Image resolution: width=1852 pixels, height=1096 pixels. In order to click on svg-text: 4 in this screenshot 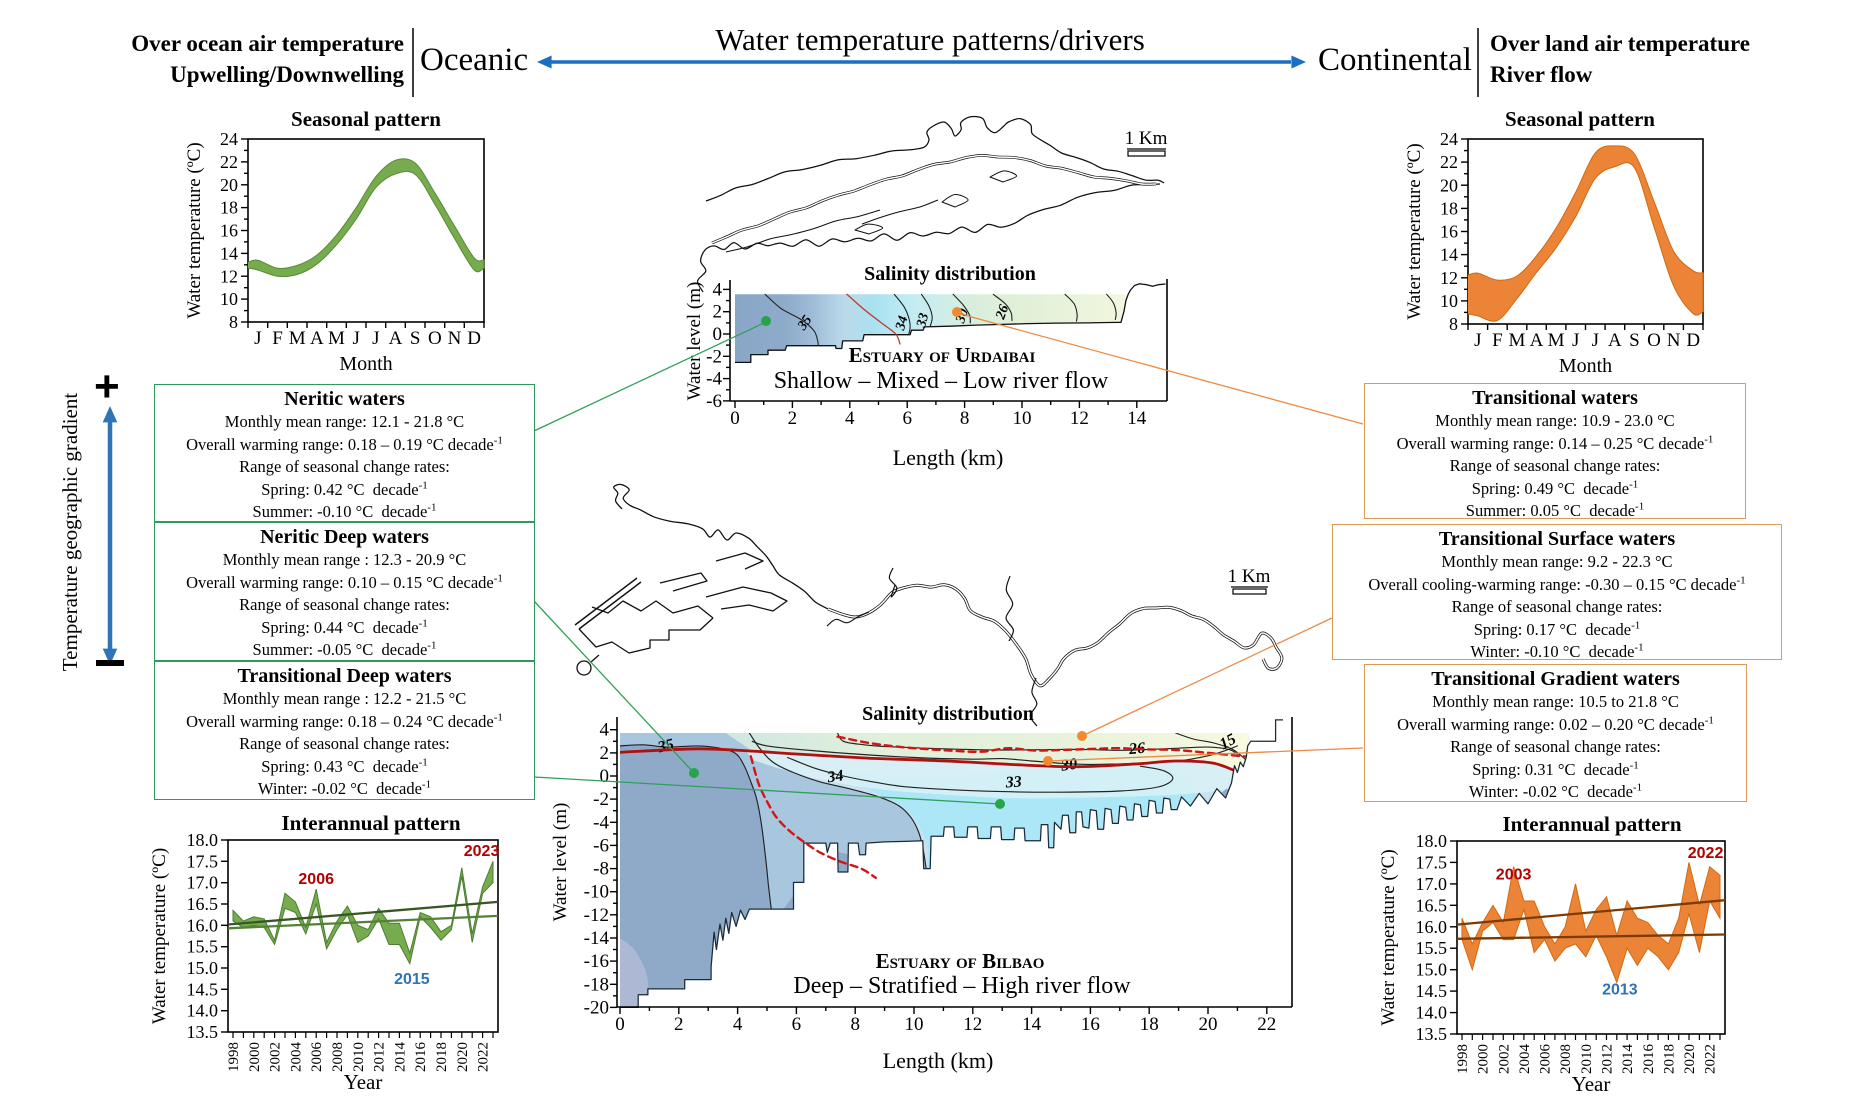, I will do `click(738, 1024)`.